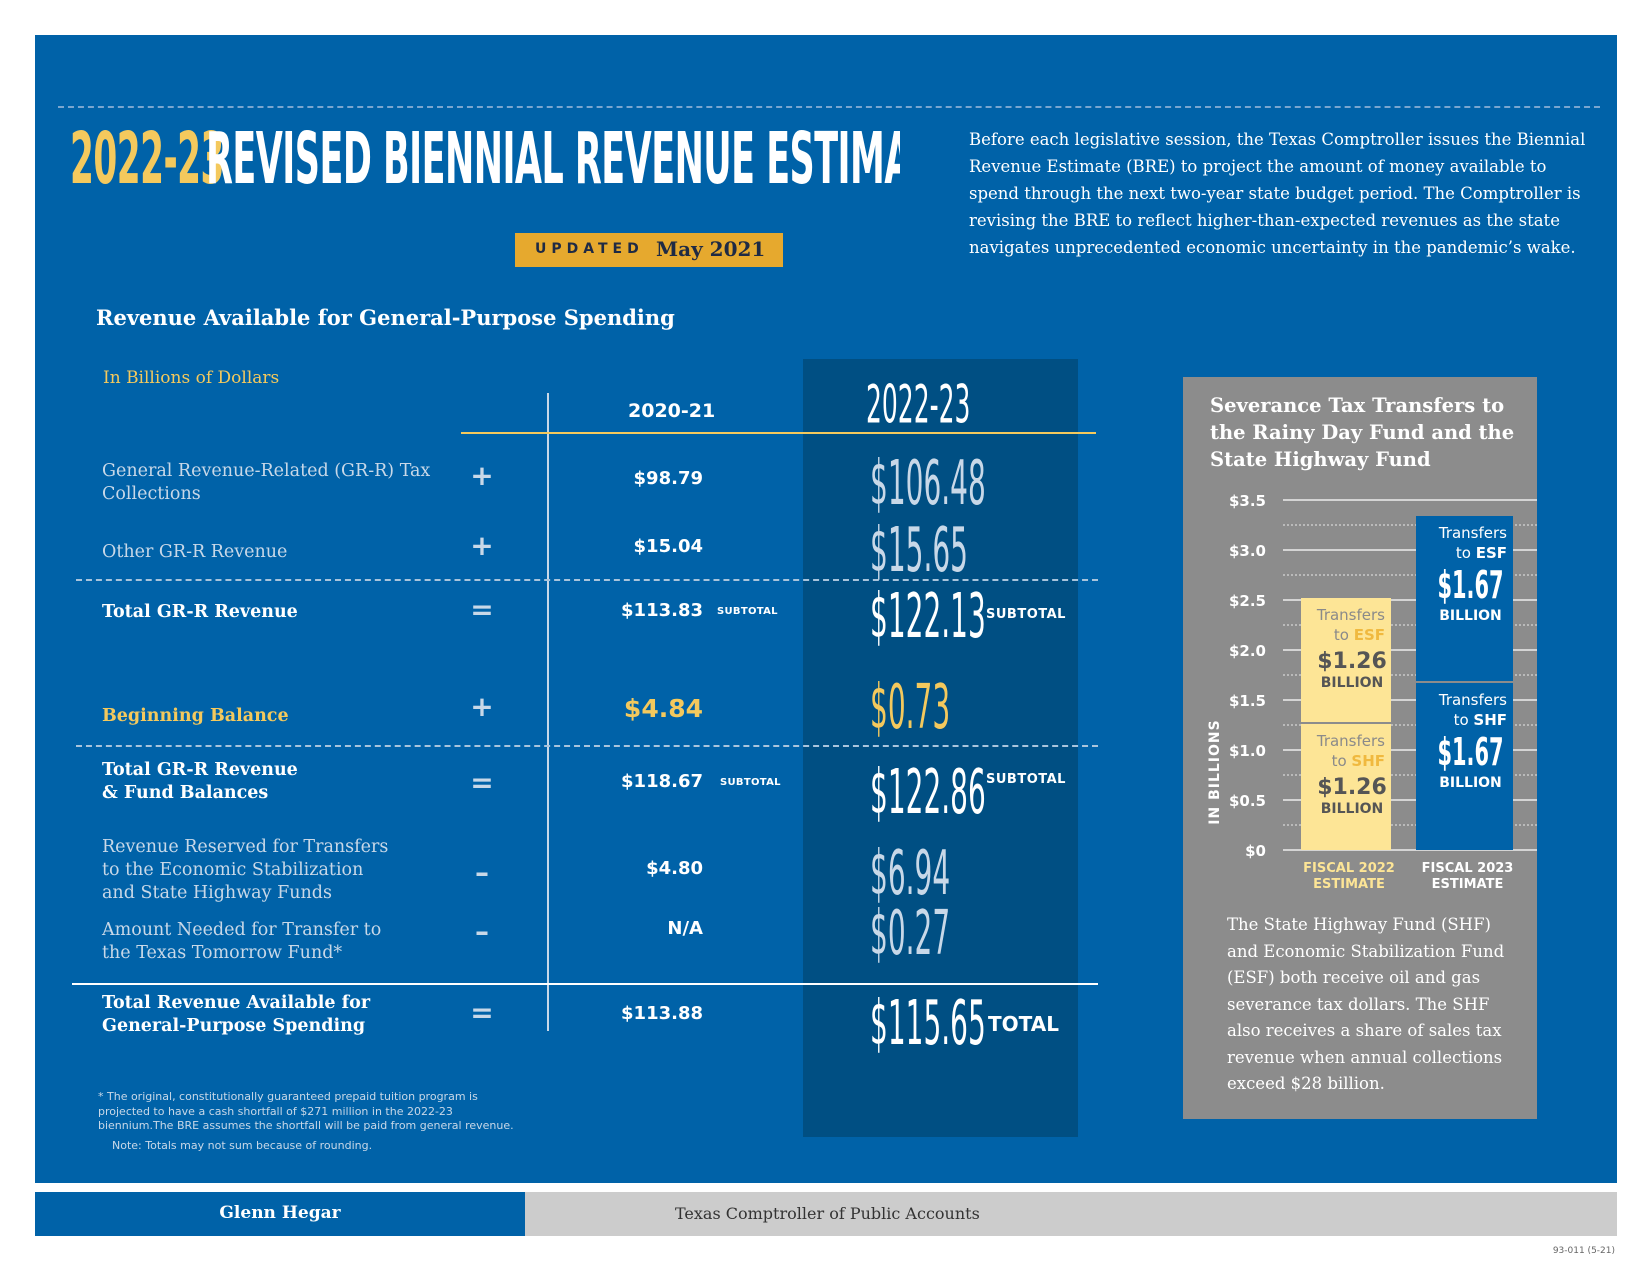 This screenshot has height=1275, width=1650. What do you see at coordinates (1247, 501) in the screenshot?
I see `y-tick-label: $3.5` at bounding box center [1247, 501].